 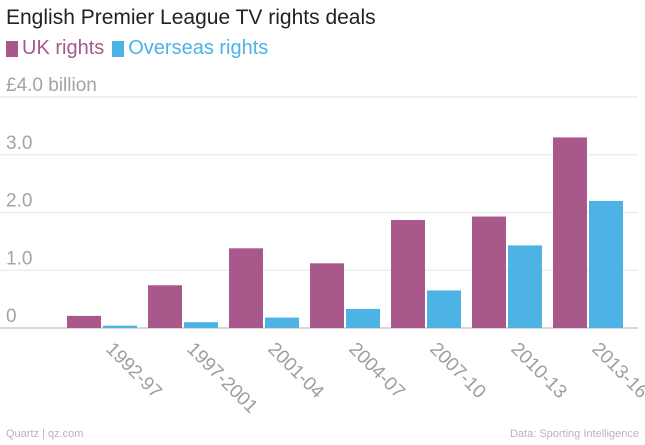 I want to click on y-tick-label: 0, so click(x=11, y=316).